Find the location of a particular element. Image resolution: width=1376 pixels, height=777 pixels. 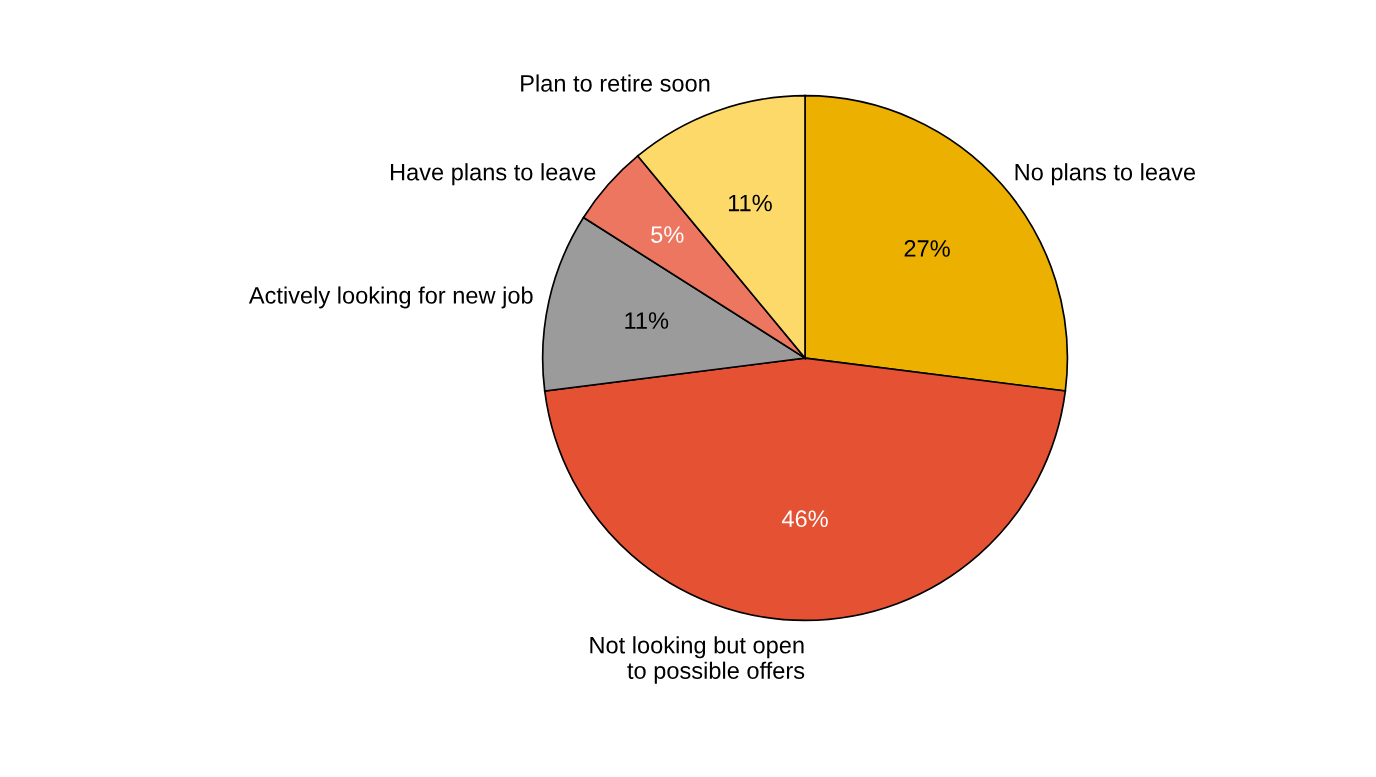

data-label: 5% is located at coordinates (667, 234).